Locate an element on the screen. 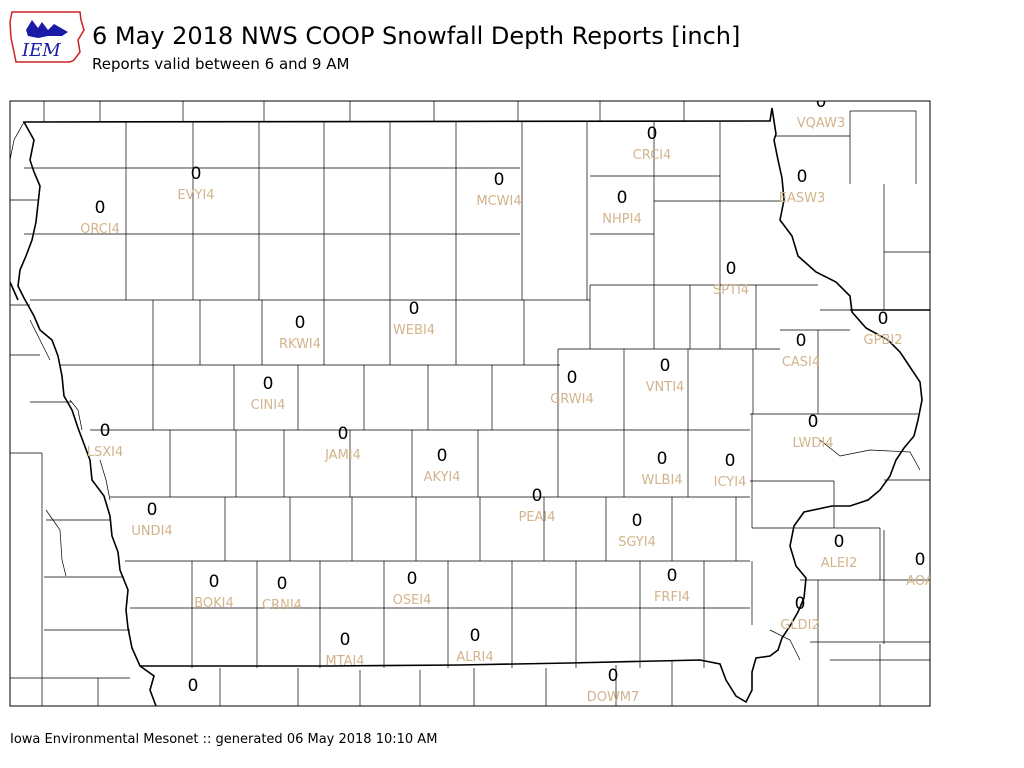 This screenshot has width=1024, height=768. station-id-label: ORCI4 is located at coordinates (100, 229).